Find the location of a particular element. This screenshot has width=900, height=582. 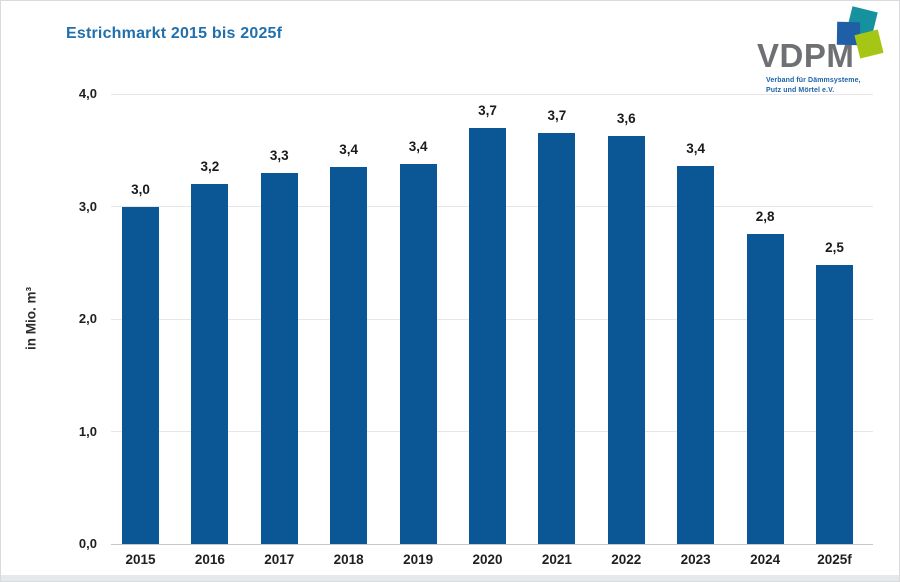

y-tick-label: 2,0 is located at coordinates (87, 318).